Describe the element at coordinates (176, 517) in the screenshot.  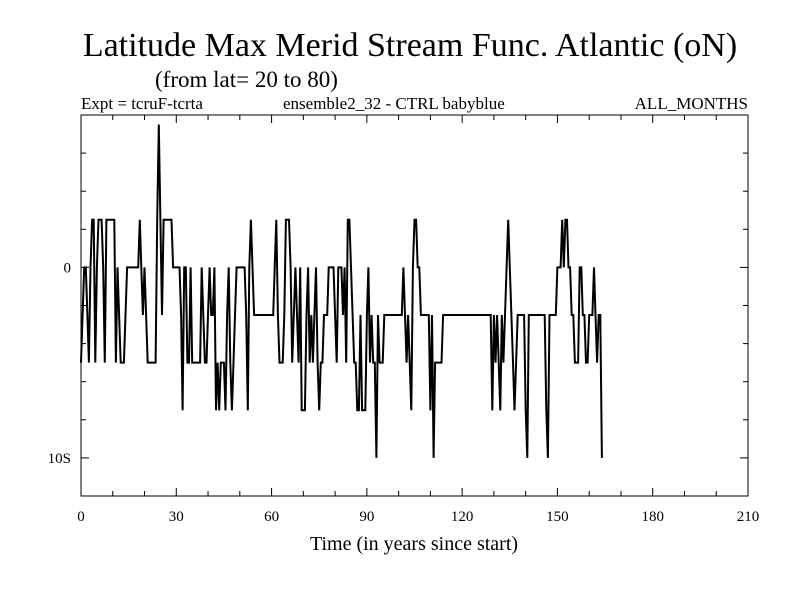
I see `x-tick-label: 30` at that location.